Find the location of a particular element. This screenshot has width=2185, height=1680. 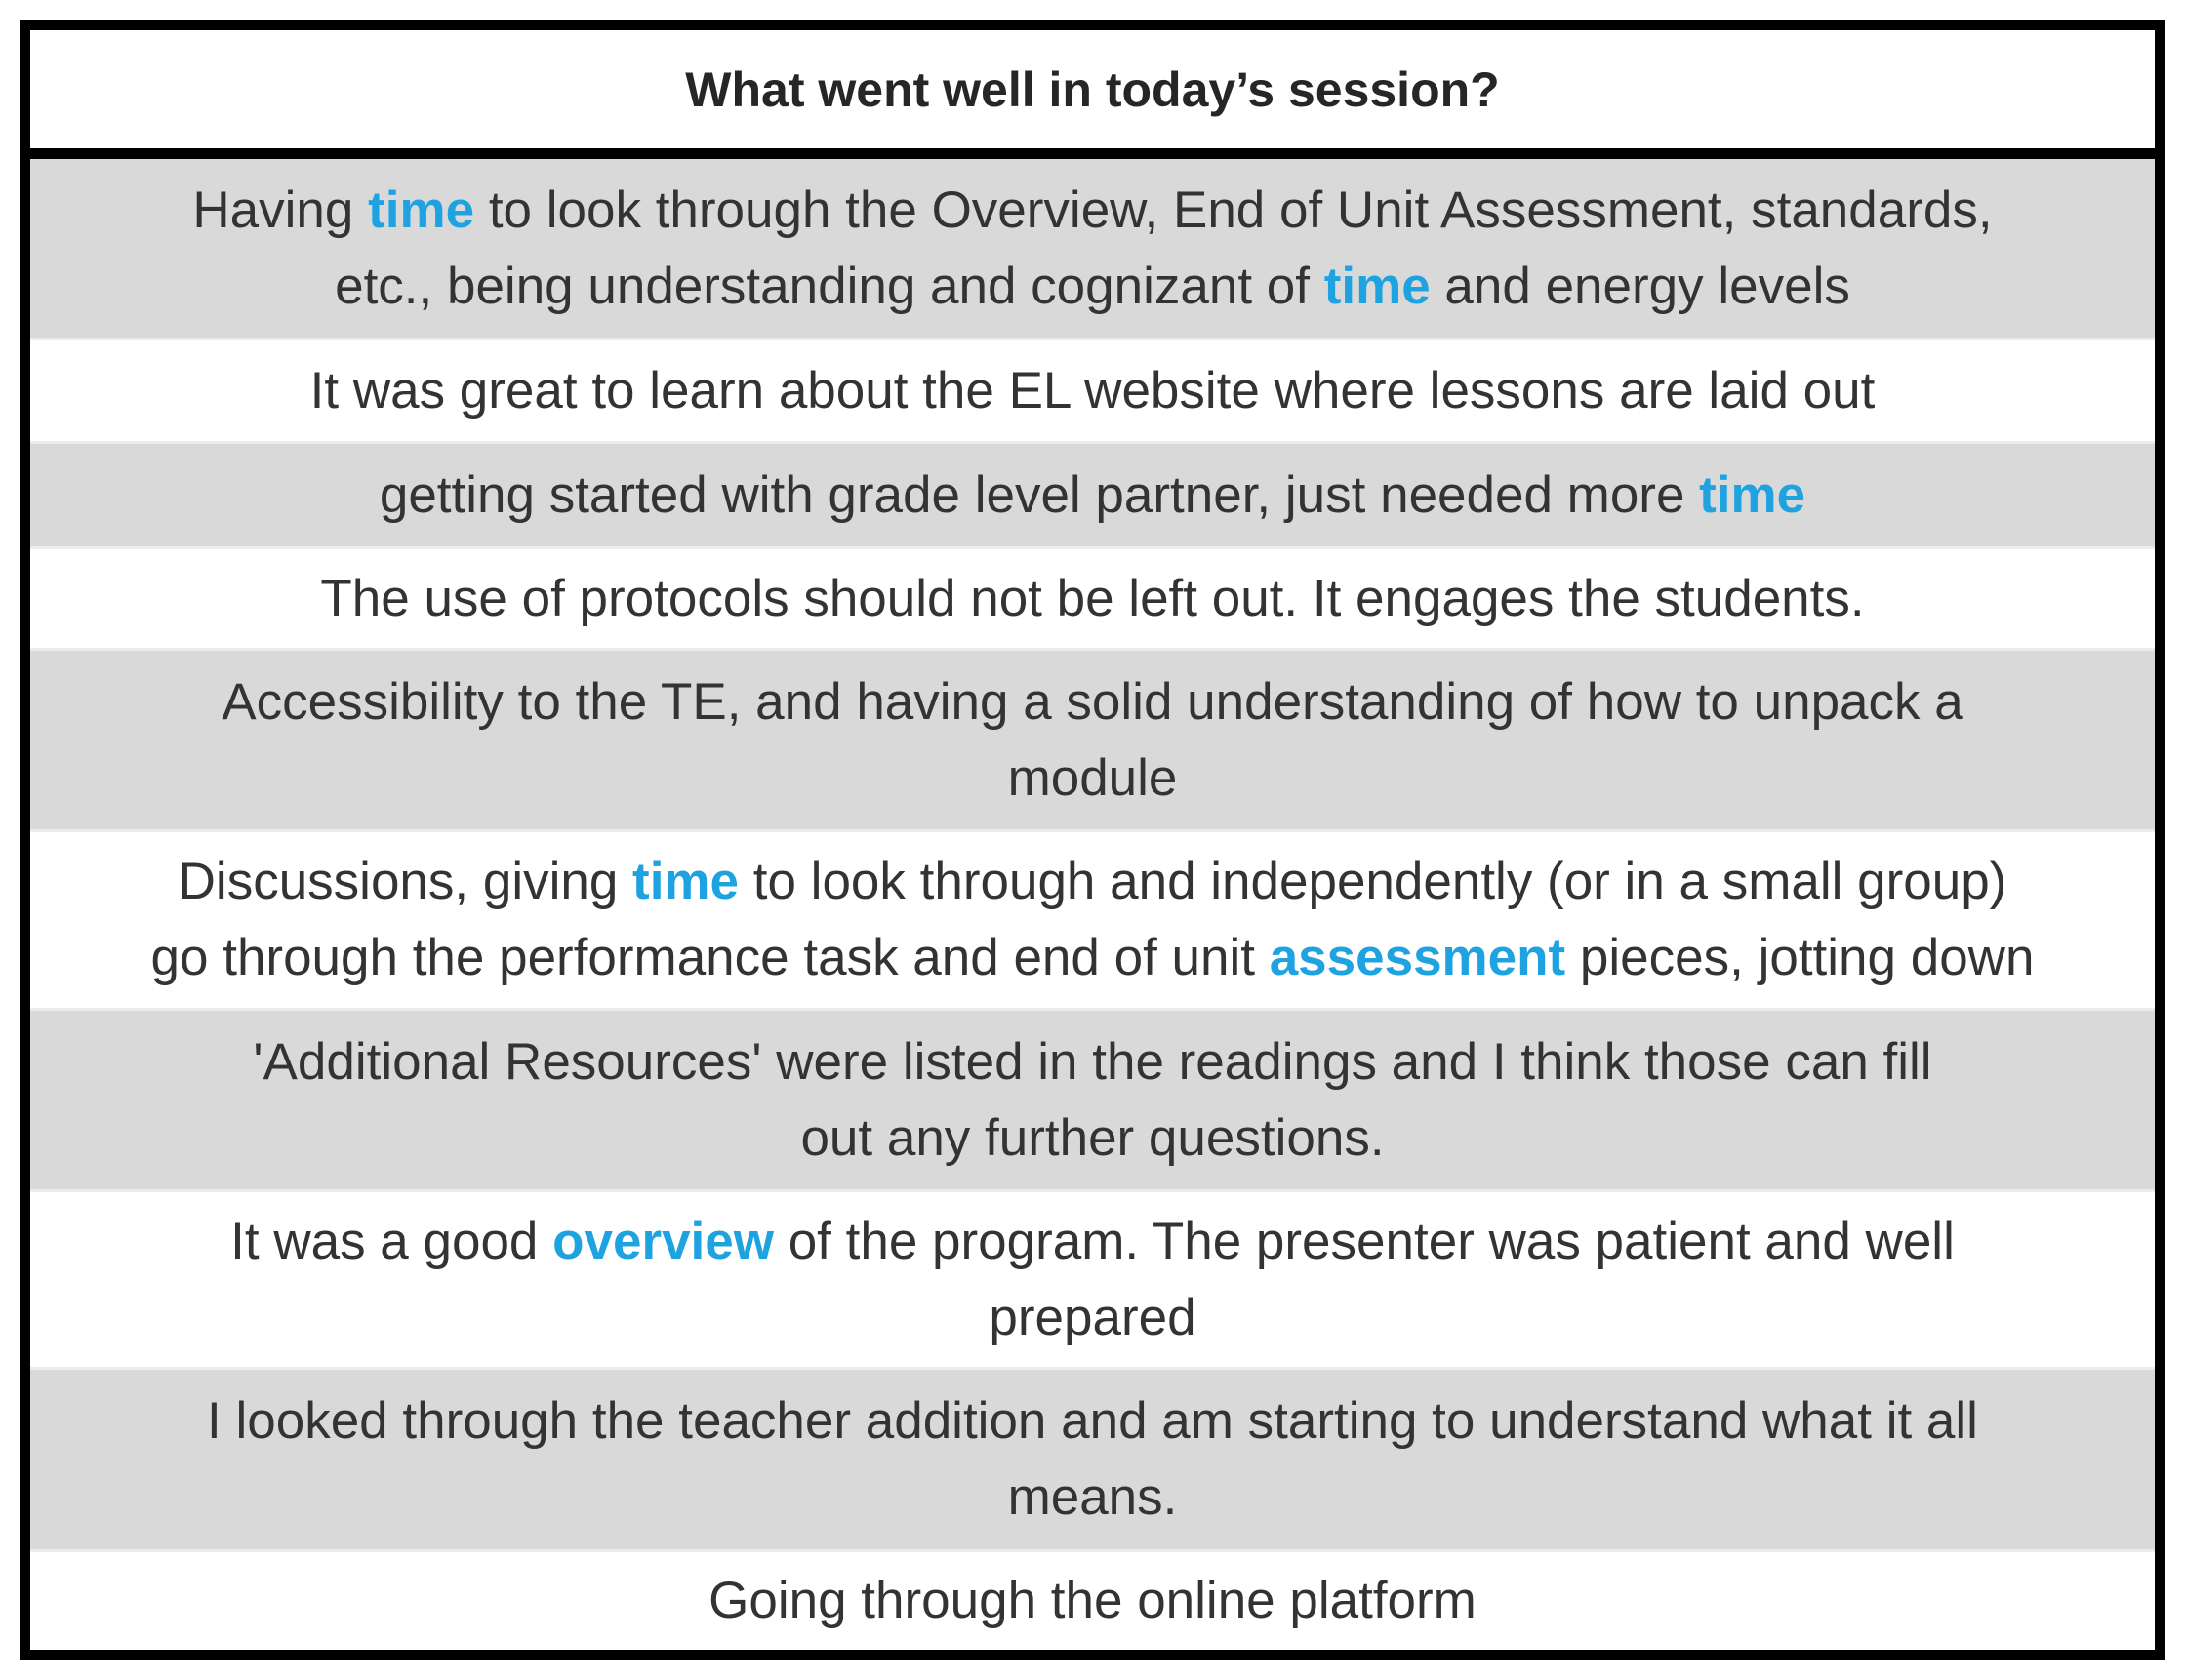

table-title: What went well in today’s session? is located at coordinates (1092, 89).